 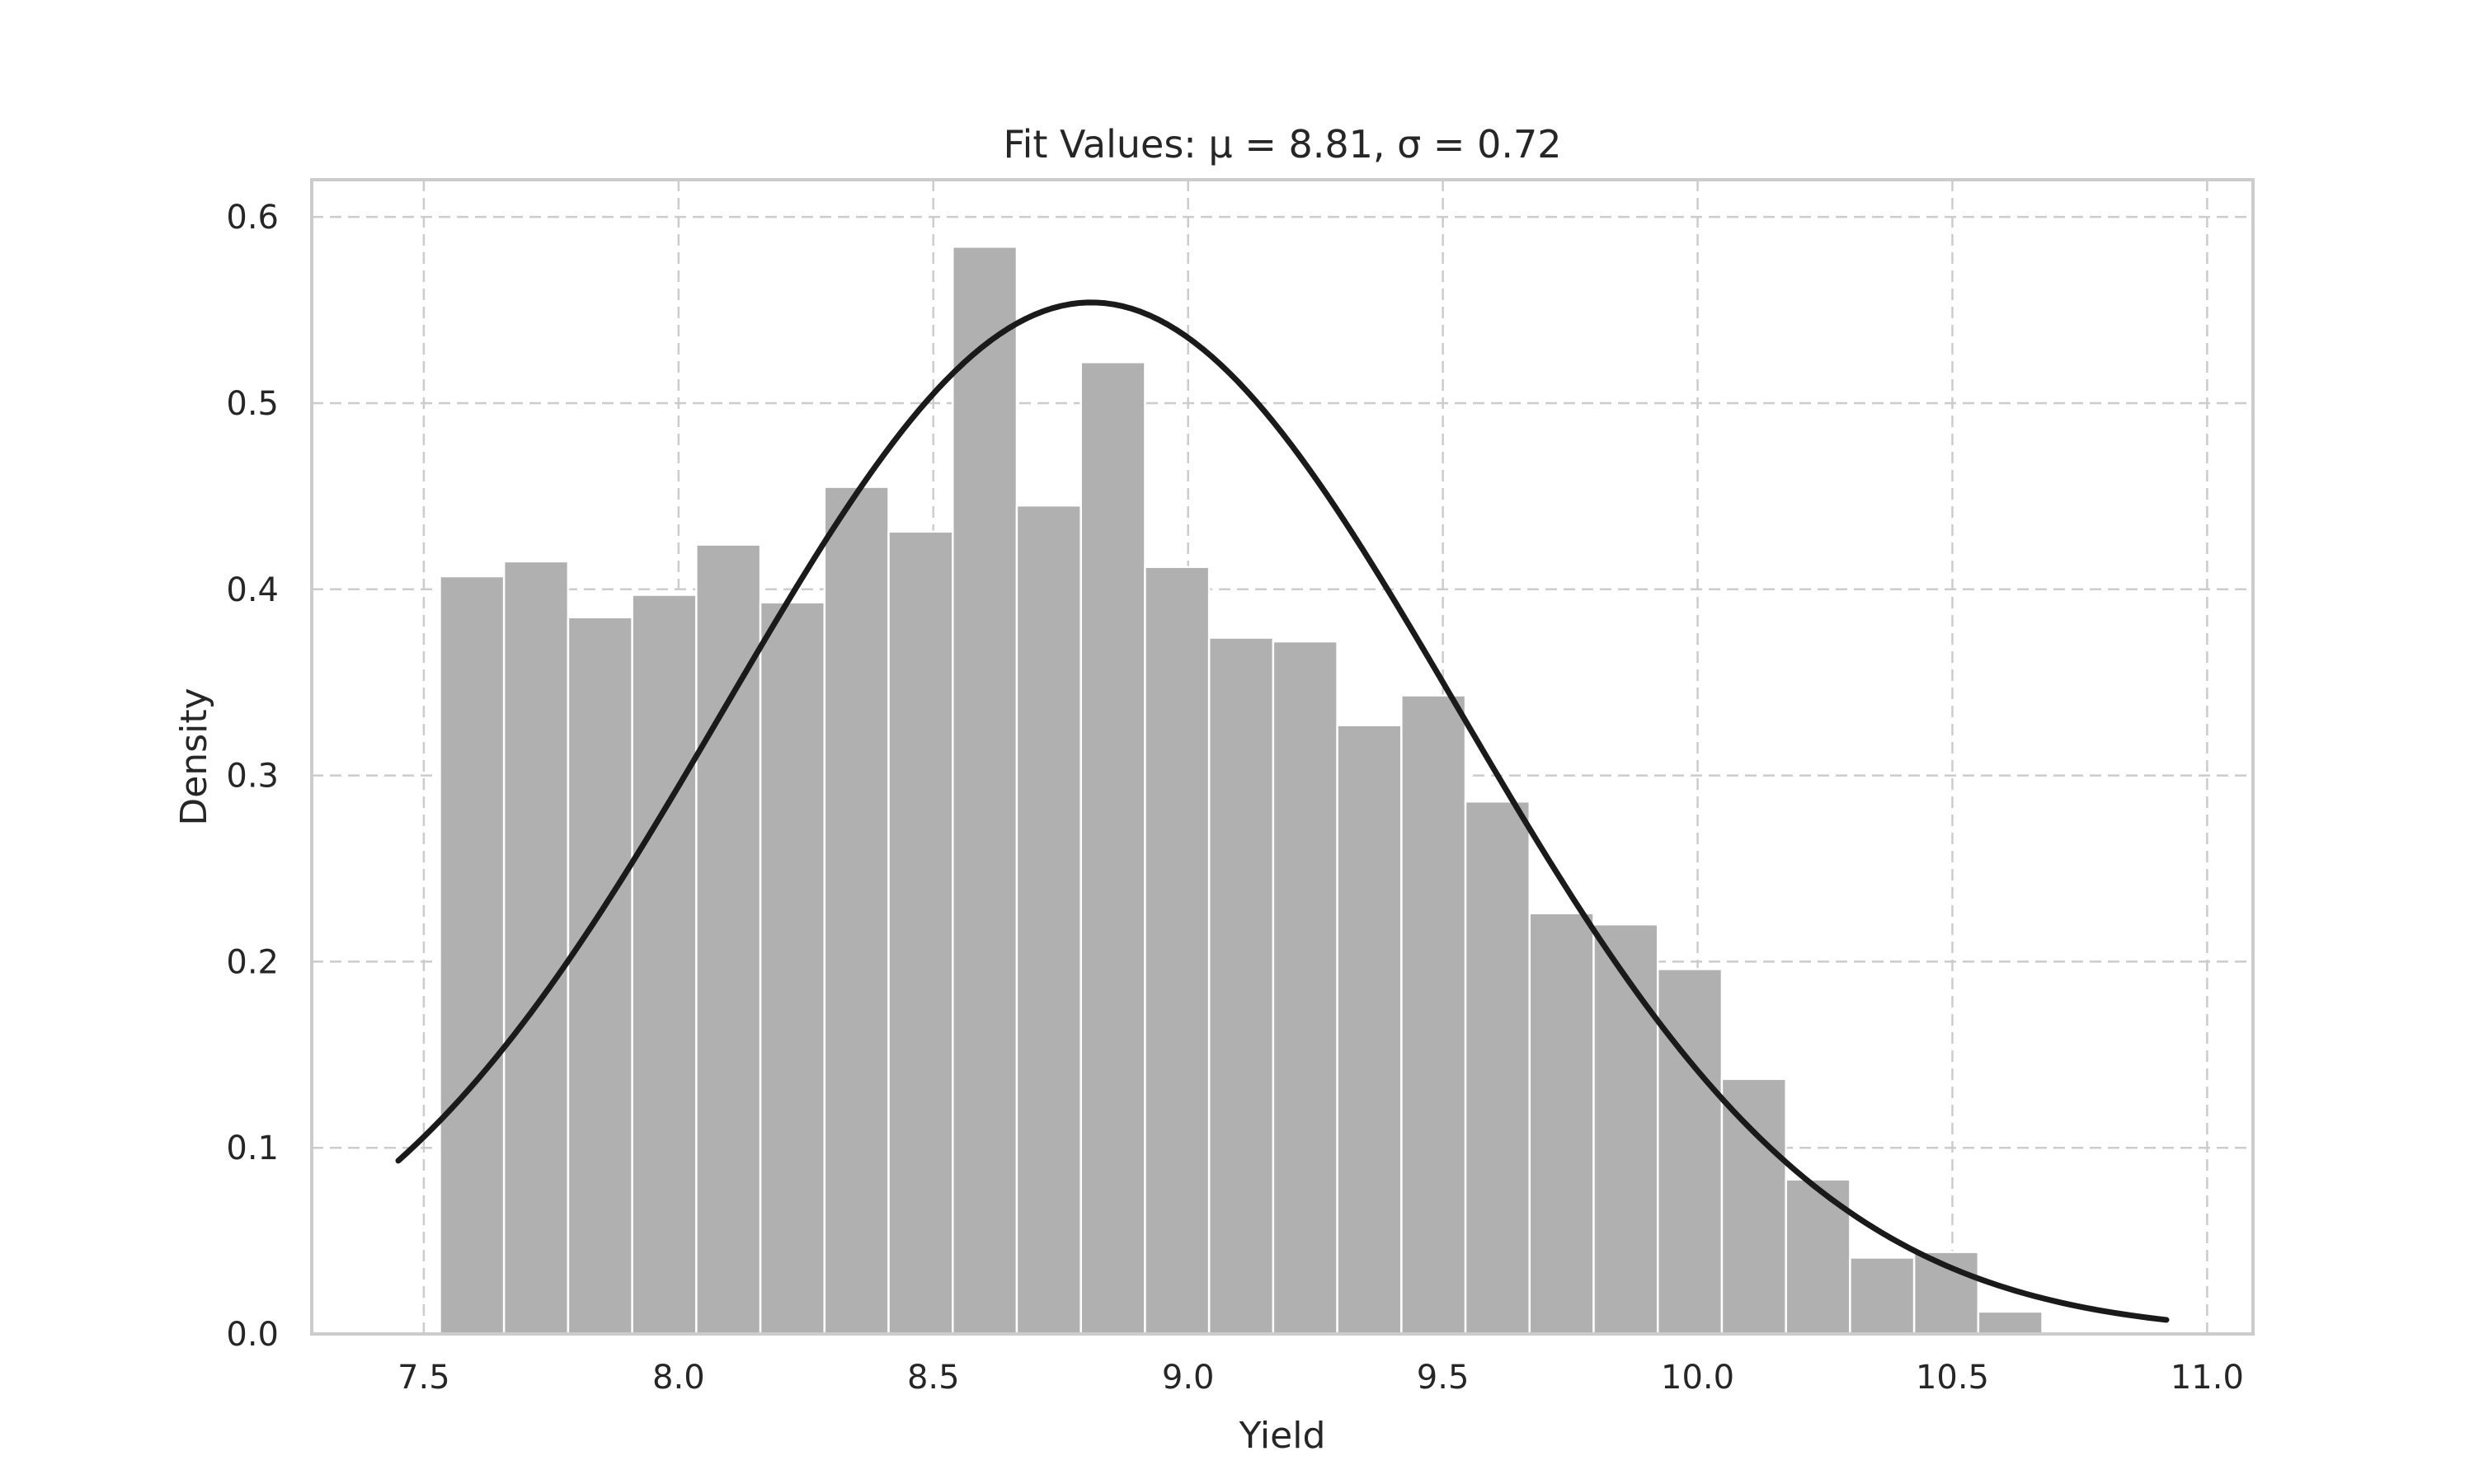 What do you see at coordinates (2207, 1378) in the screenshot?
I see `x-tick-label: 11.0` at bounding box center [2207, 1378].